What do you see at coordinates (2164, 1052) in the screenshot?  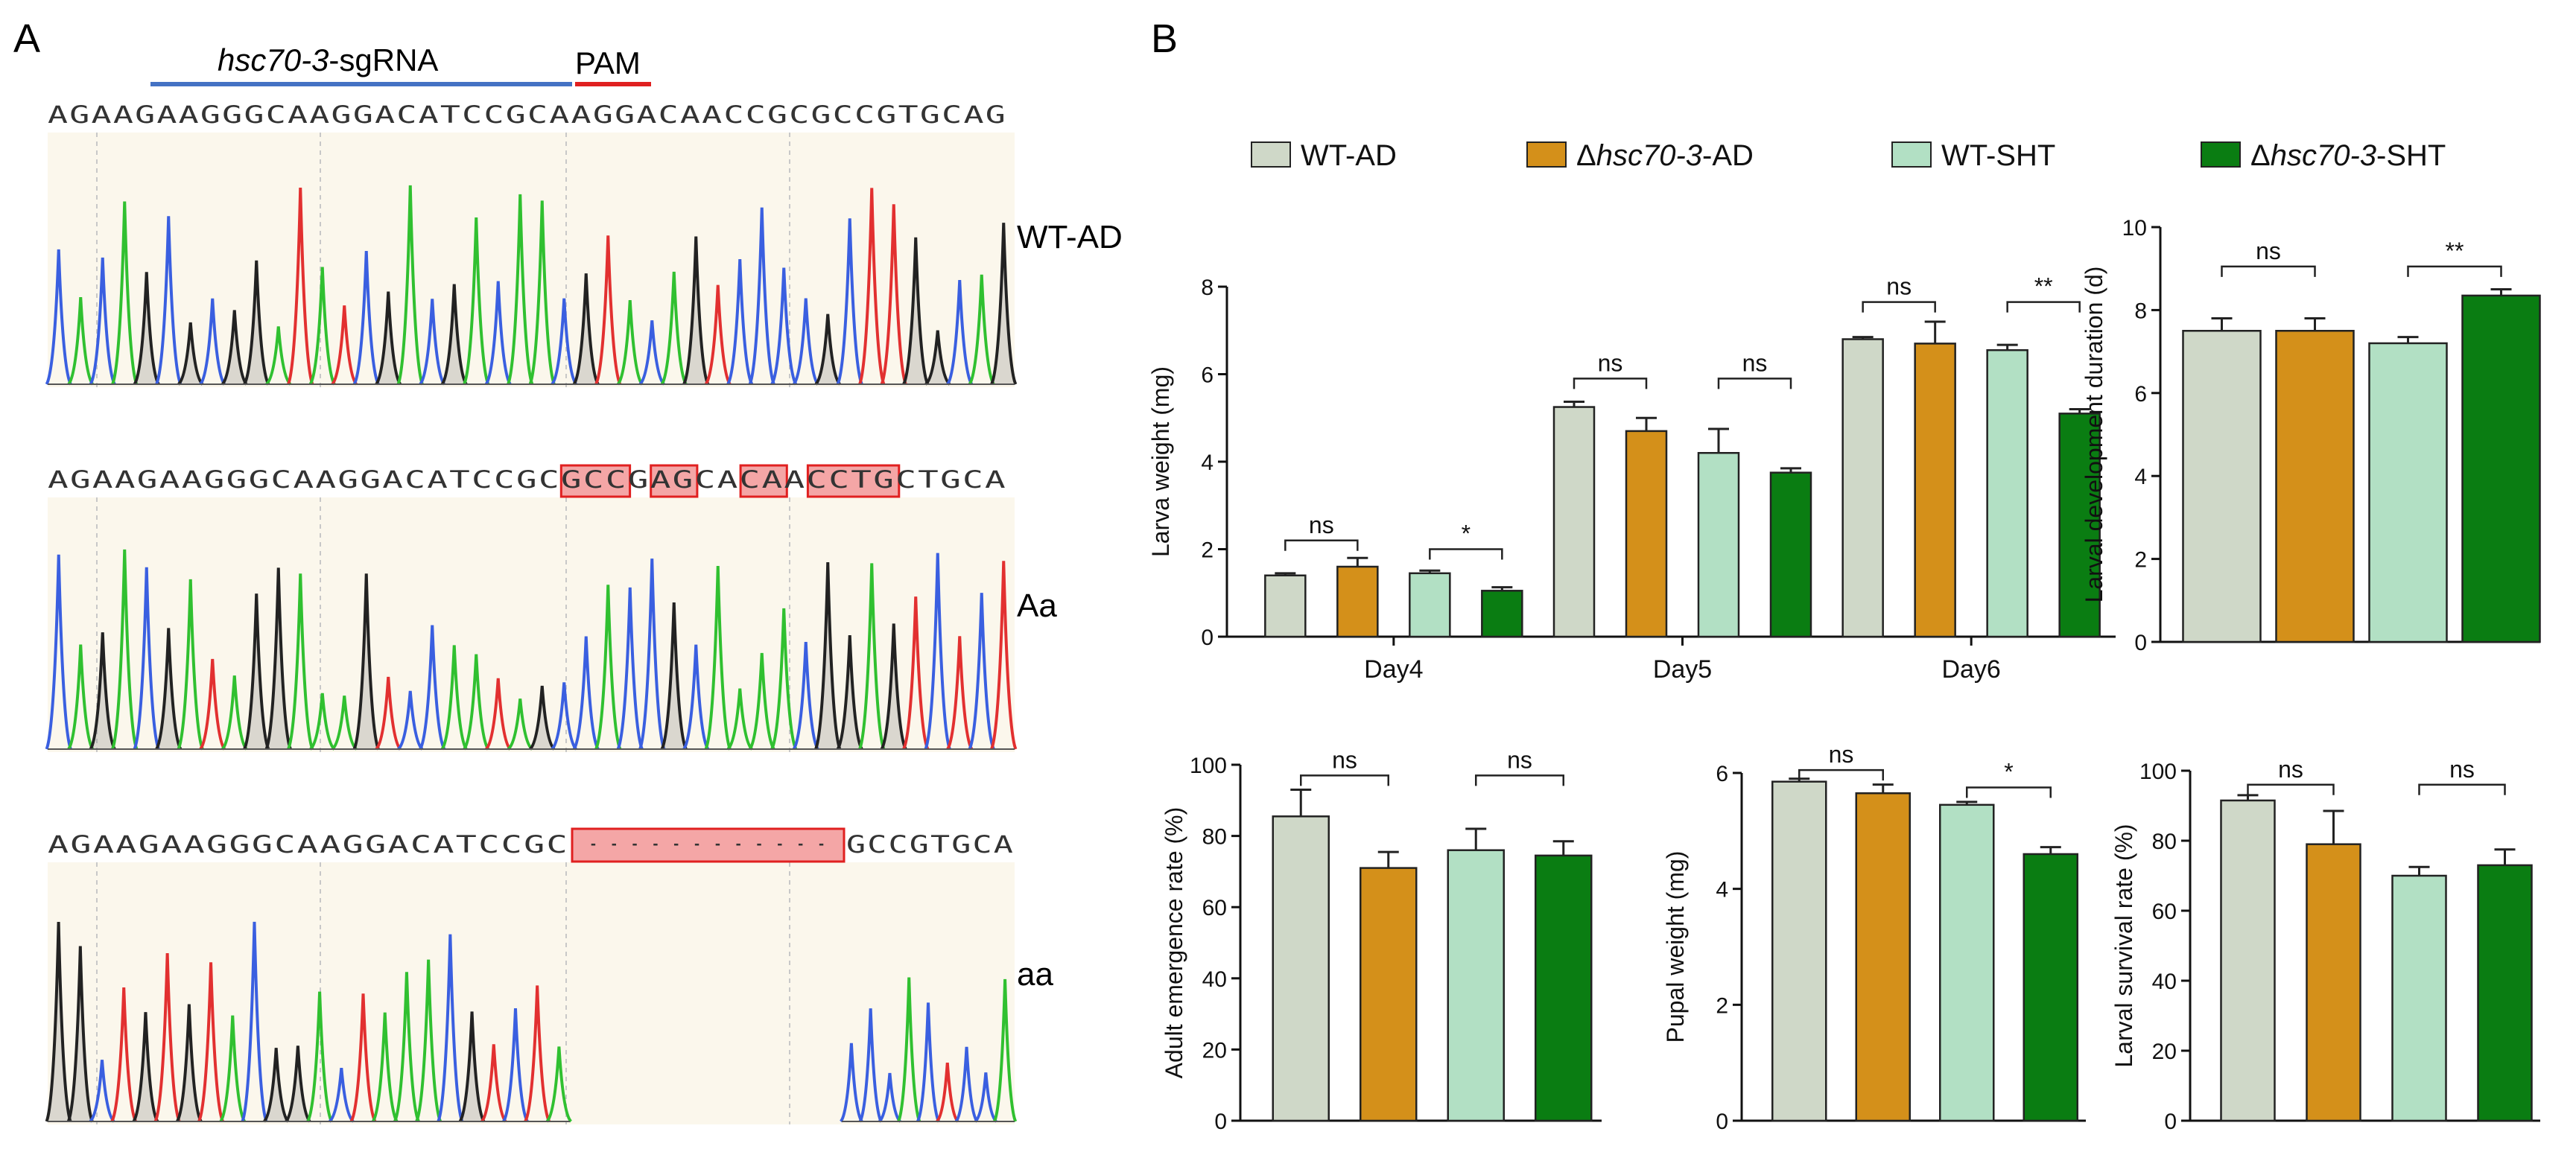 I see `y-tick-label: 20` at bounding box center [2164, 1052].